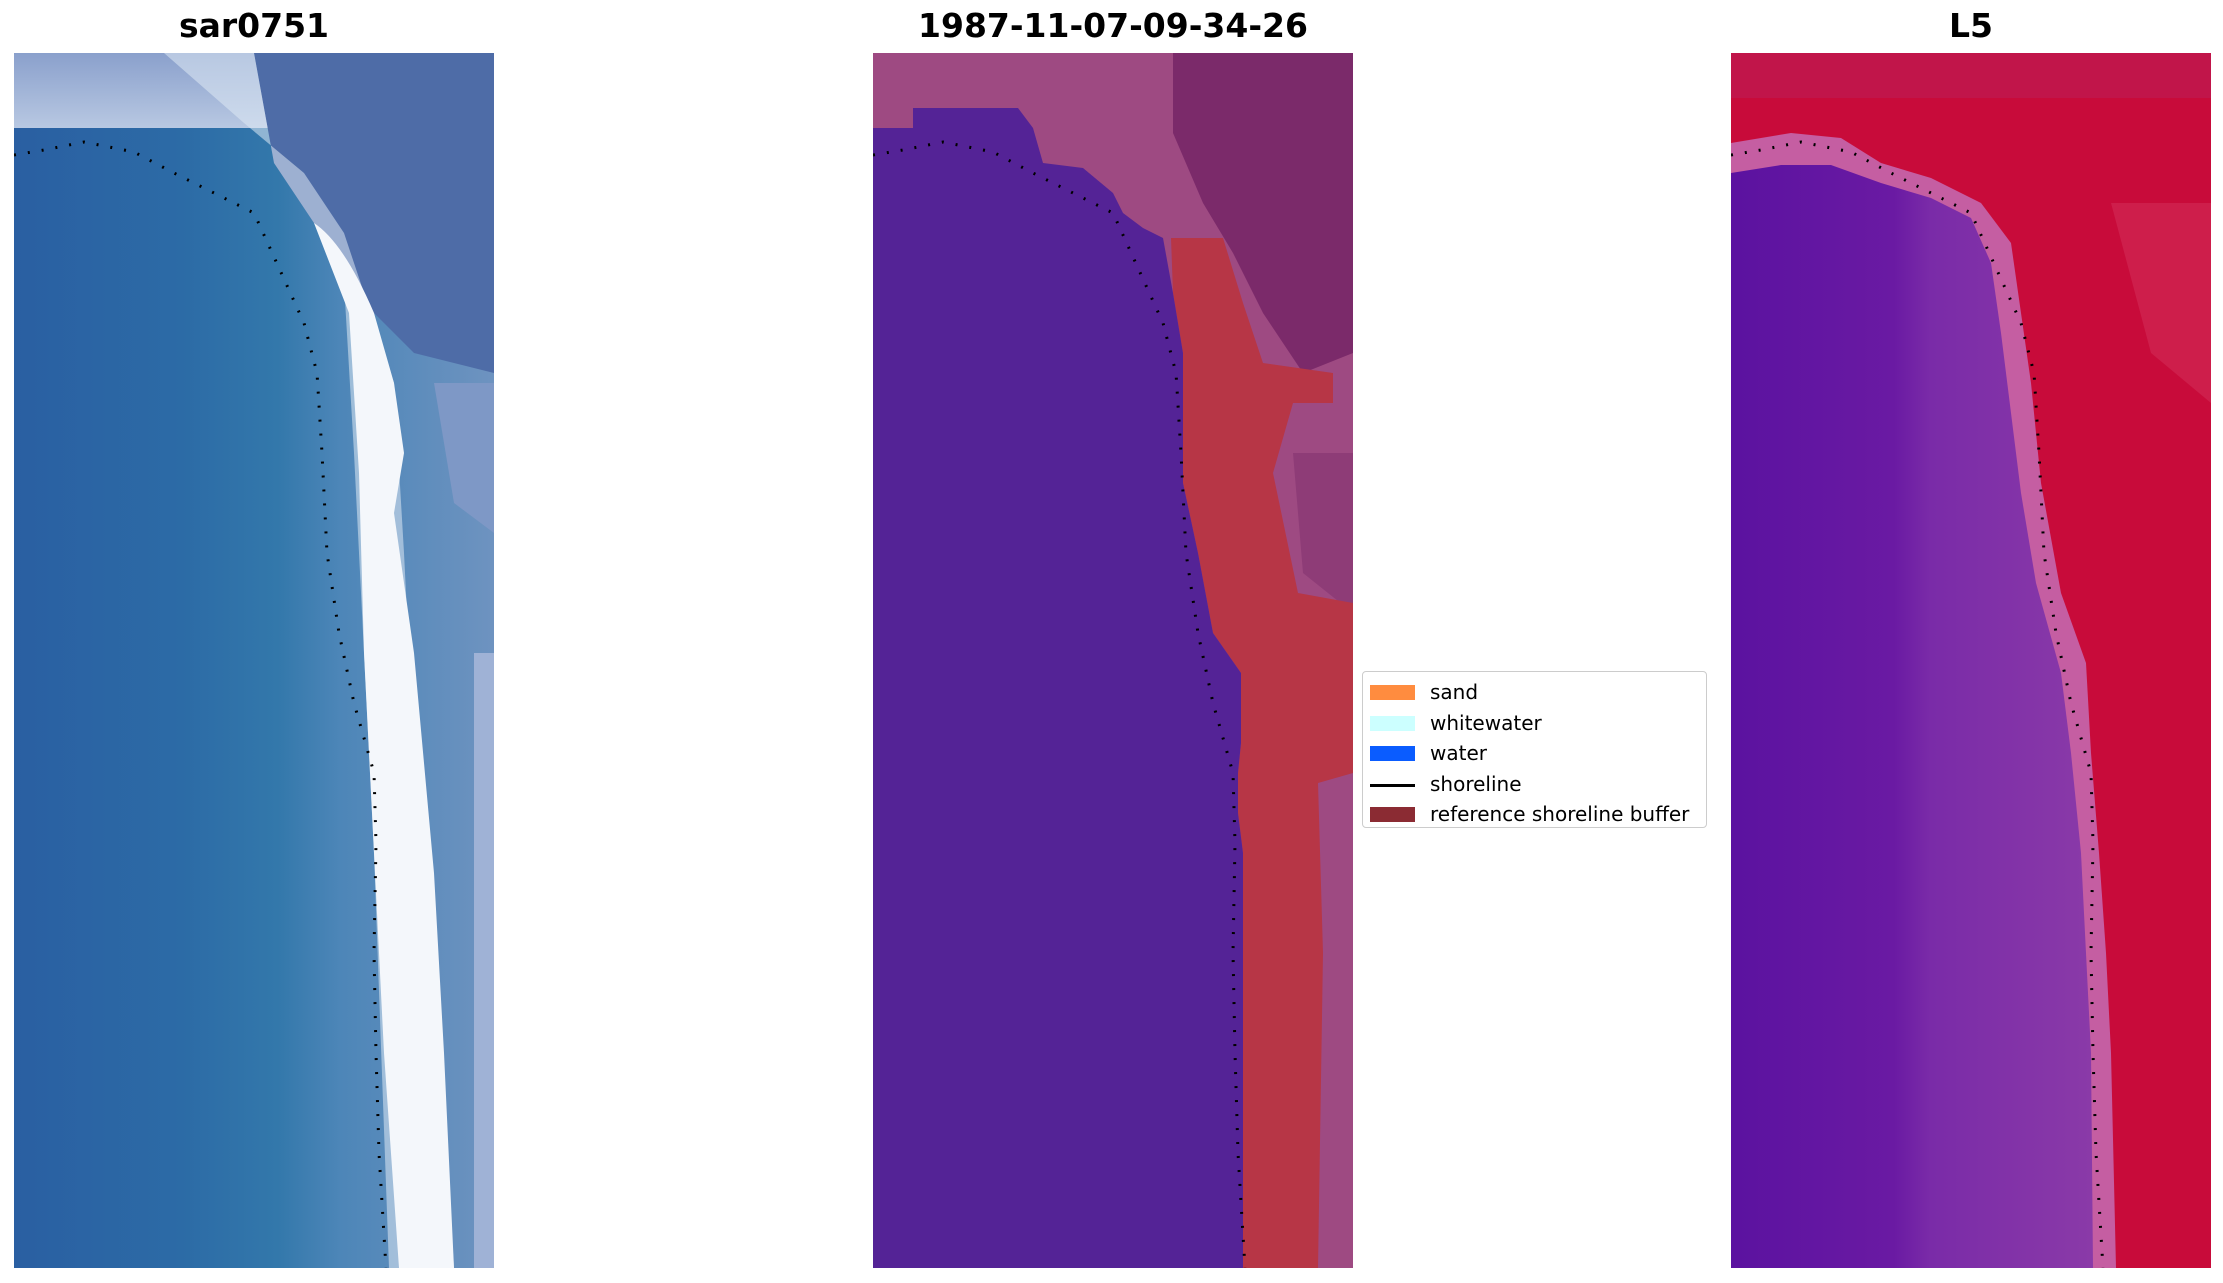 The height and width of the screenshot is (1283, 2223). Describe the element at coordinates (1454, 692) in the screenshot. I see `legend-label: sand` at that location.